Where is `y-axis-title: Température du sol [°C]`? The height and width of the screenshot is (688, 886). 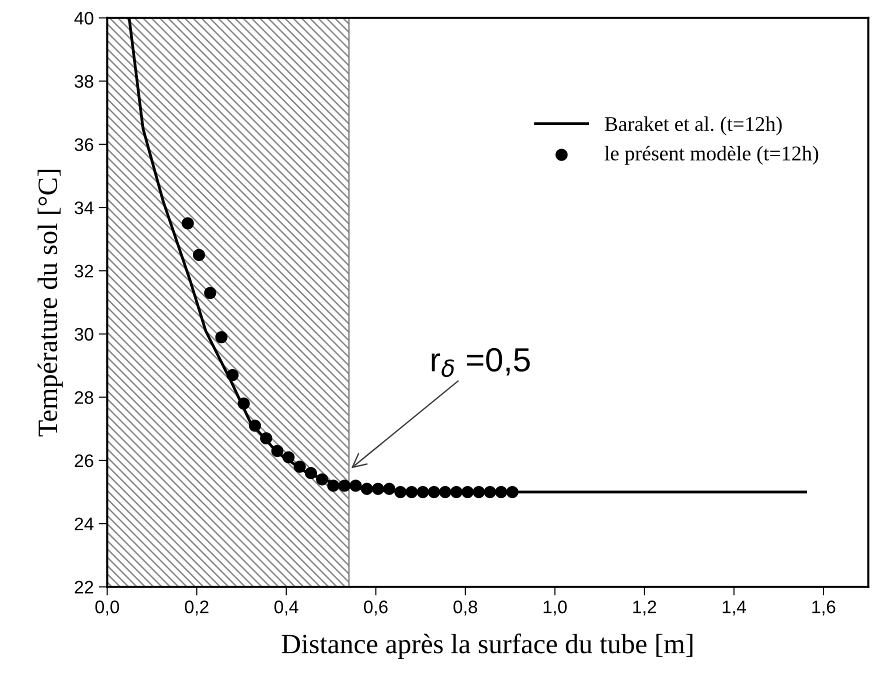 y-axis-title: Température du sol [°C] is located at coordinates (50, 303).